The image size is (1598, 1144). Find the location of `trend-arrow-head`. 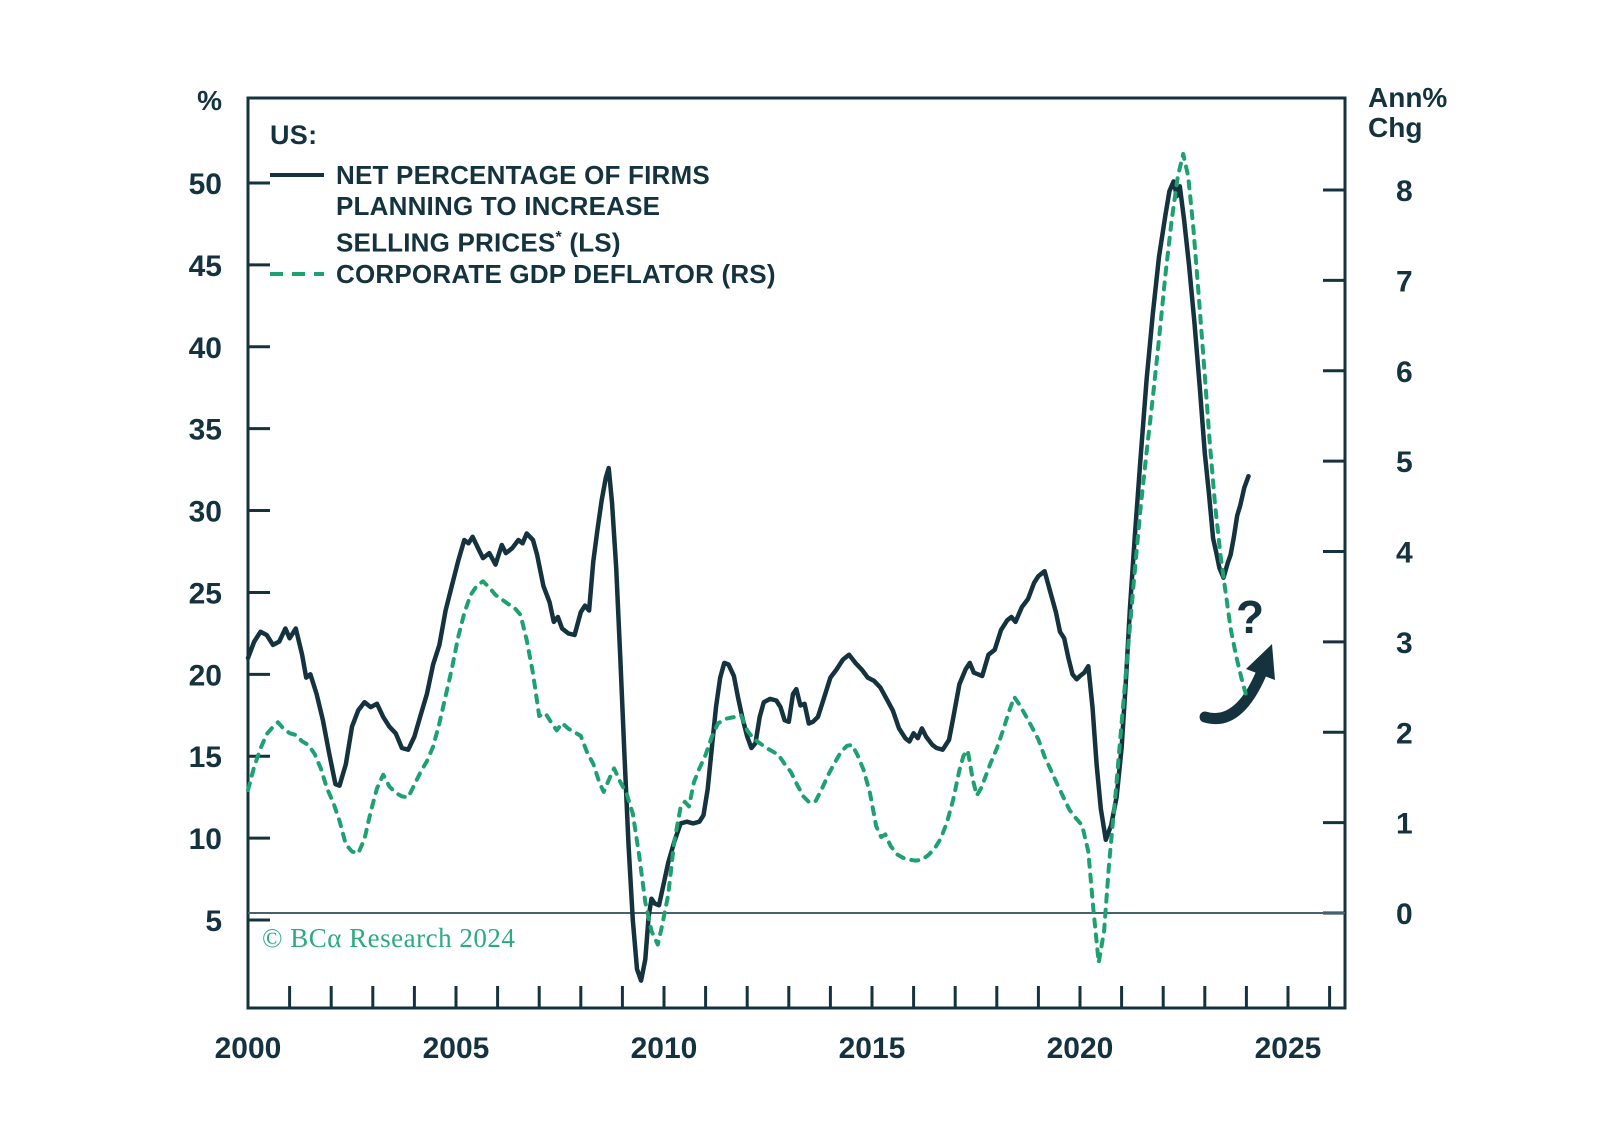

trend-arrow-head is located at coordinates (1260, 662).